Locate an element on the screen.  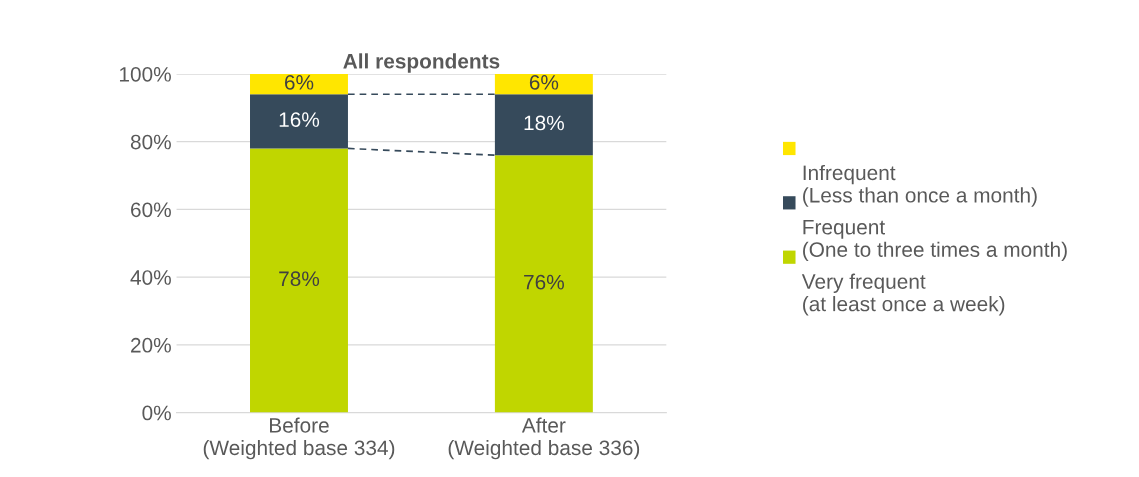
y-tick-label: 60% is located at coordinates (151, 210).